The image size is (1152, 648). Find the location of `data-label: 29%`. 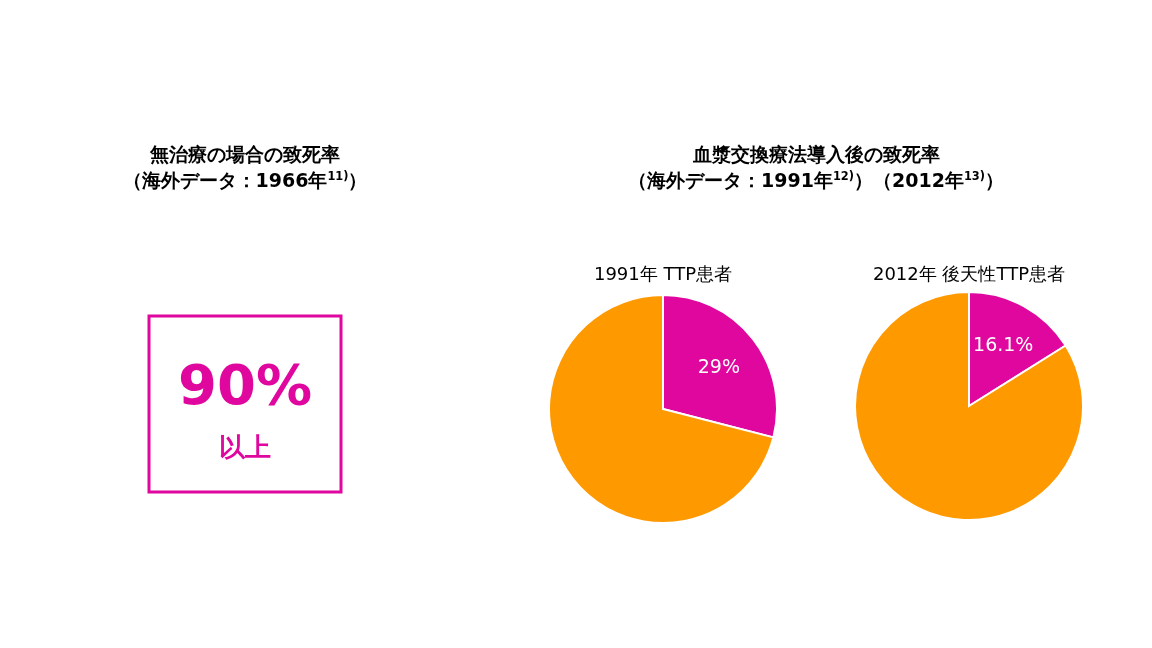

data-label: 29% is located at coordinates (718, 365).